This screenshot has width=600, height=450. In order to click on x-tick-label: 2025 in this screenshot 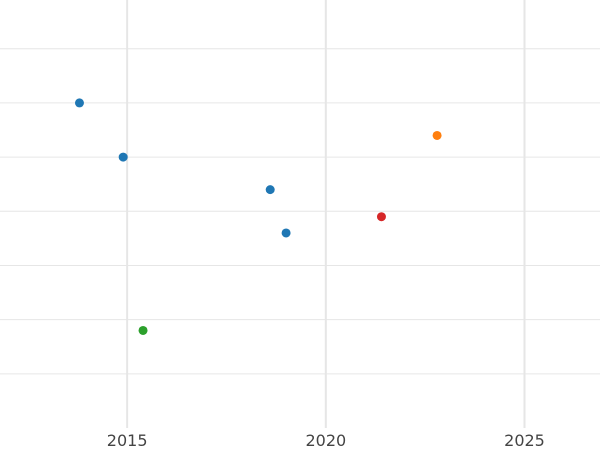, I will do `click(524, 440)`.